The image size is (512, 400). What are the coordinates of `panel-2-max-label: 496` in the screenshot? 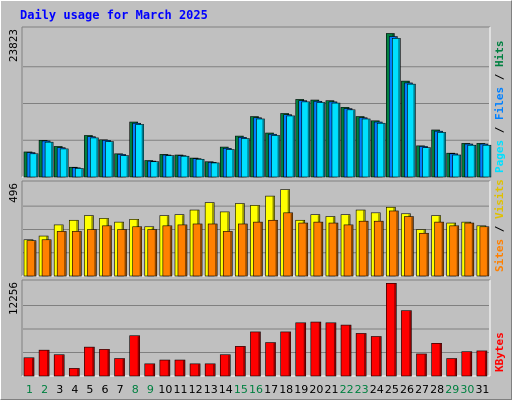 It's located at (13, 193).